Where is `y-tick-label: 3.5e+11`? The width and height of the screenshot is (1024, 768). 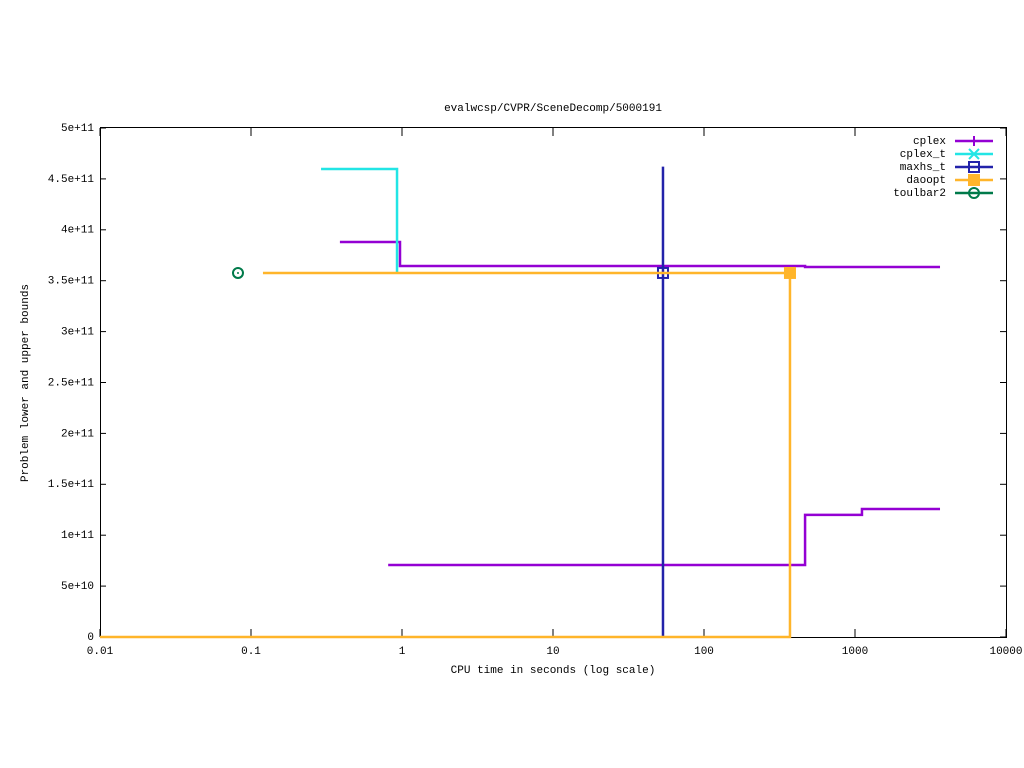 y-tick-label: 3.5e+11 is located at coordinates (71, 282).